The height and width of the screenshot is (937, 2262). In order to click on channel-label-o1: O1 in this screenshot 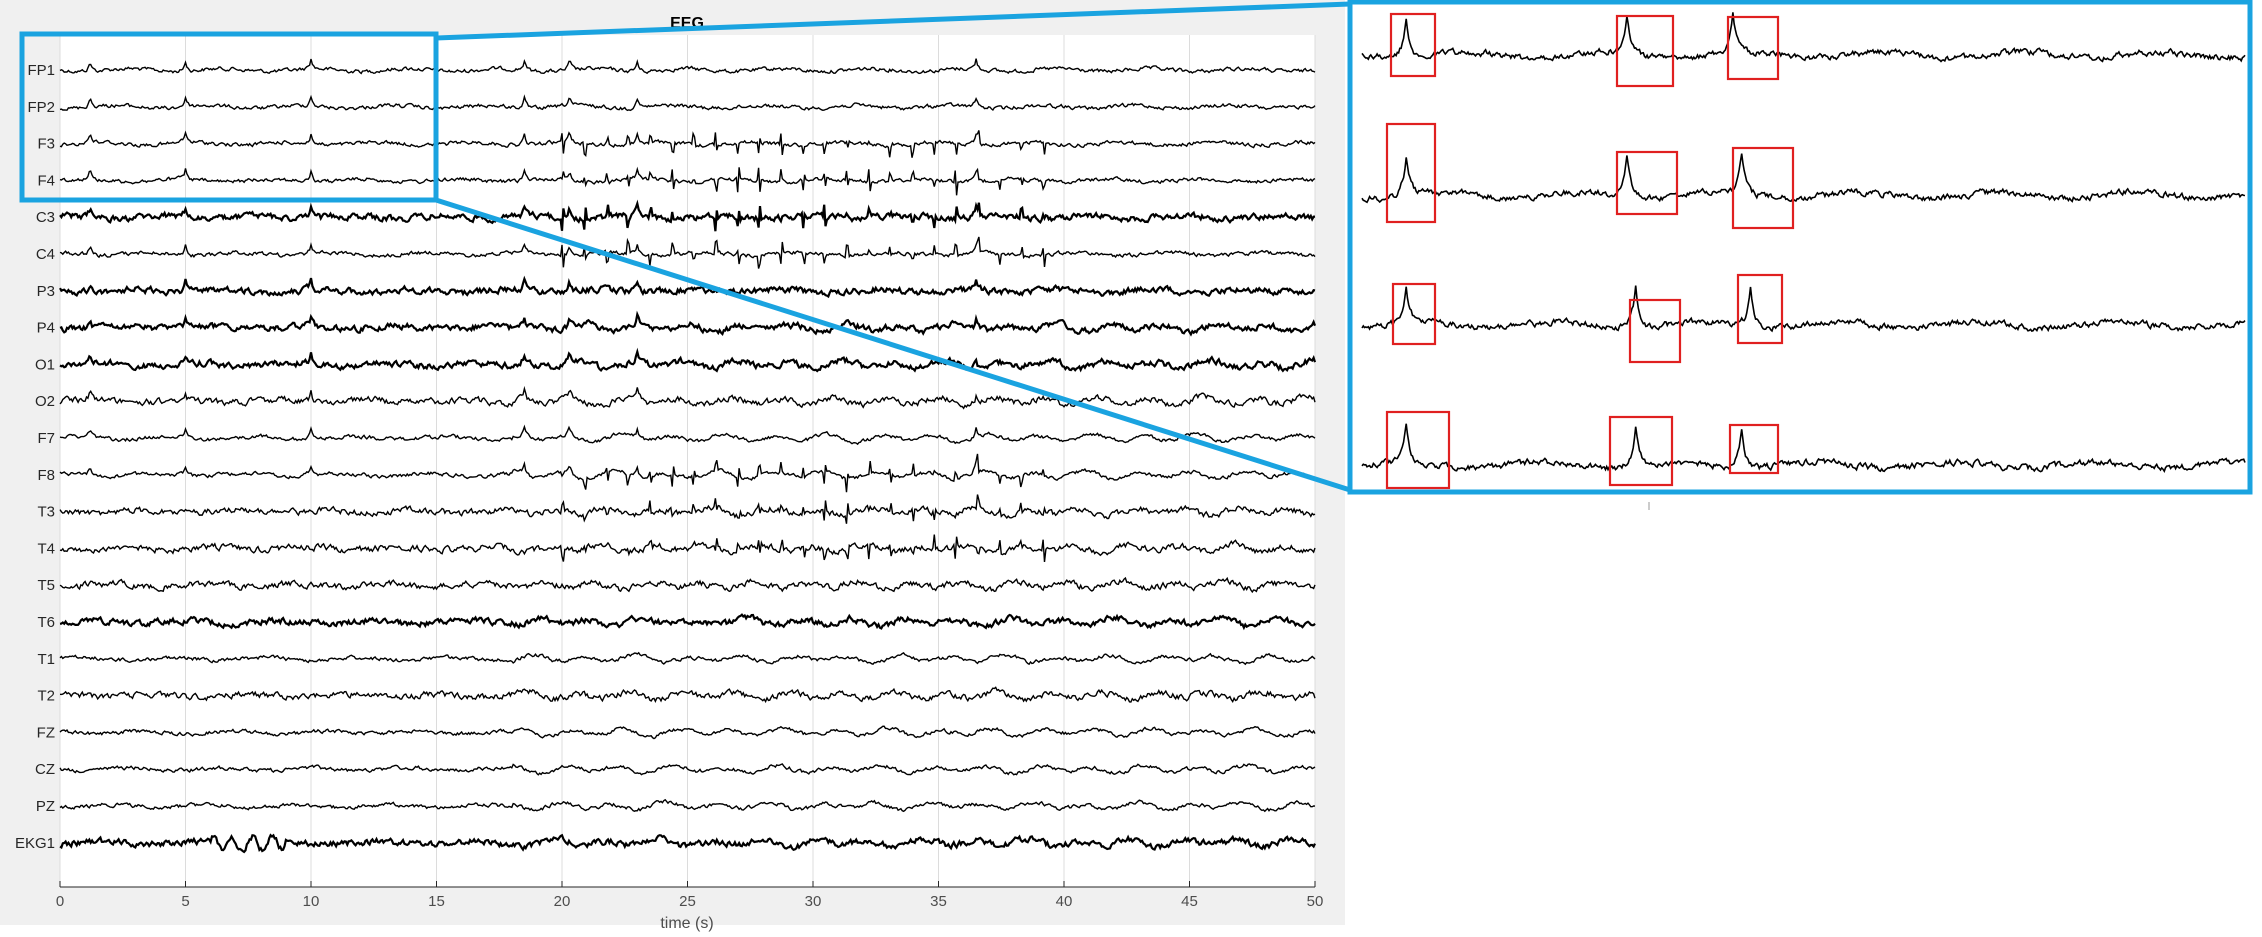, I will do `click(45, 364)`.